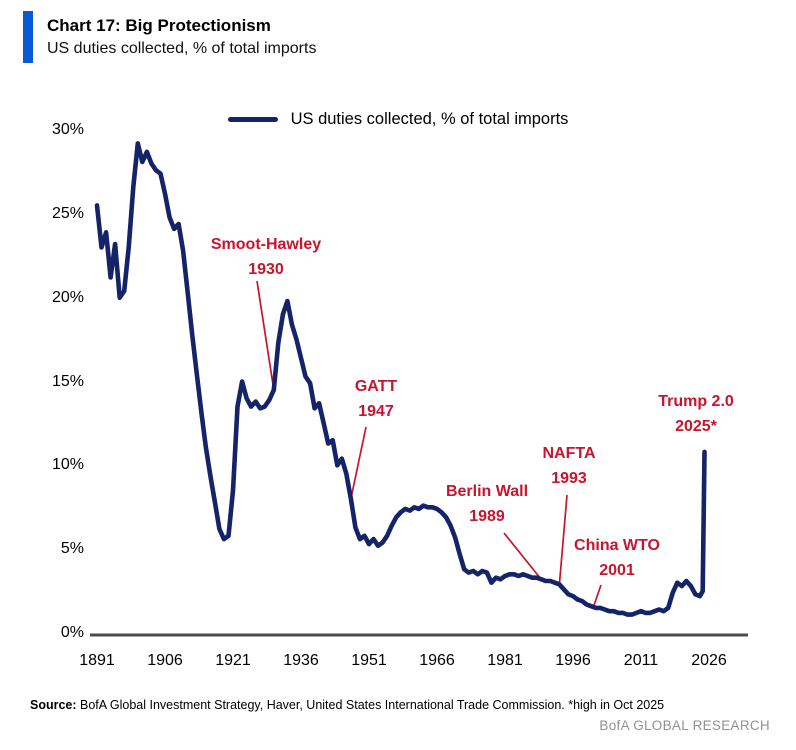 The image size is (796, 750). Describe the element at coordinates (437, 660) in the screenshot. I see `x-tick-label: 1966` at that location.